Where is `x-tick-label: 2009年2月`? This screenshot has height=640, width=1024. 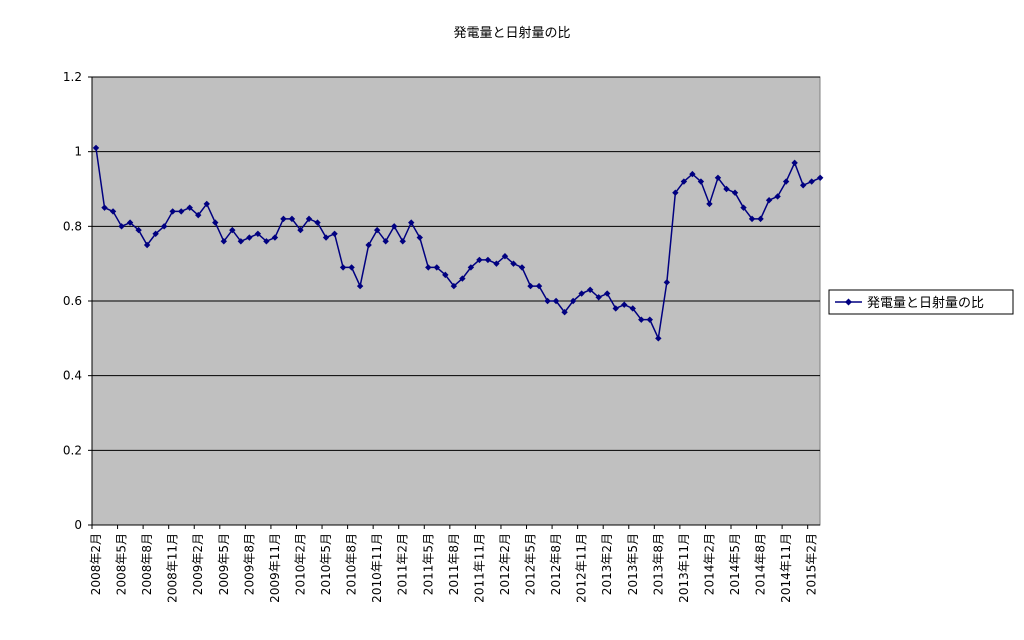
x-tick-label: 2009年2月 is located at coordinates (198, 564).